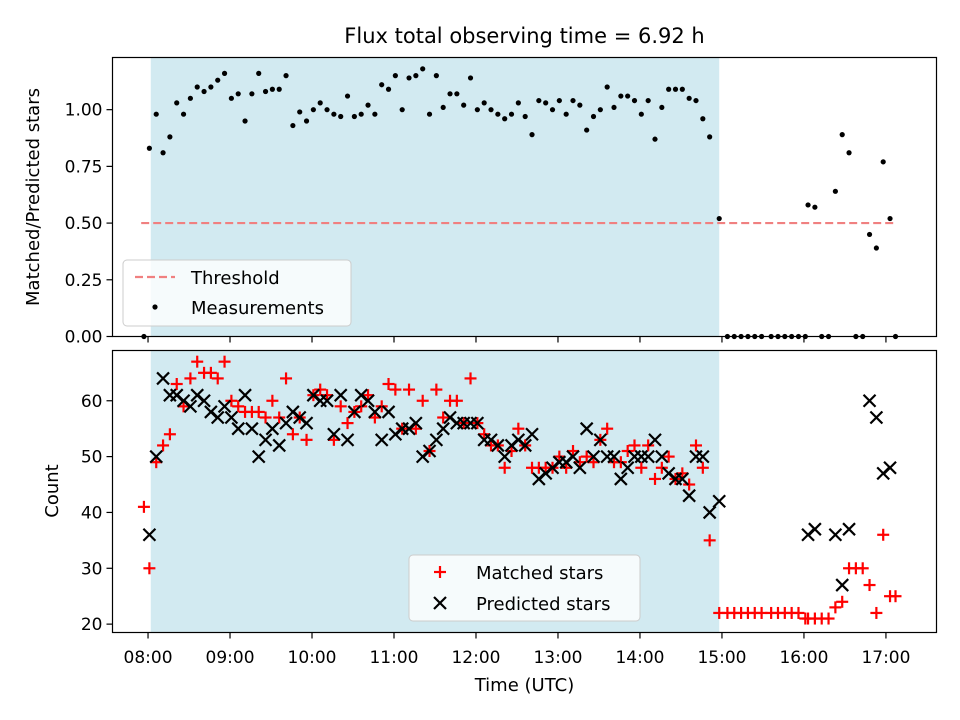 Image resolution: width=960 pixels, height=720 pixels. I want to click on top-y-axis-label: Matched/Predicted stars, so click(33, 197).